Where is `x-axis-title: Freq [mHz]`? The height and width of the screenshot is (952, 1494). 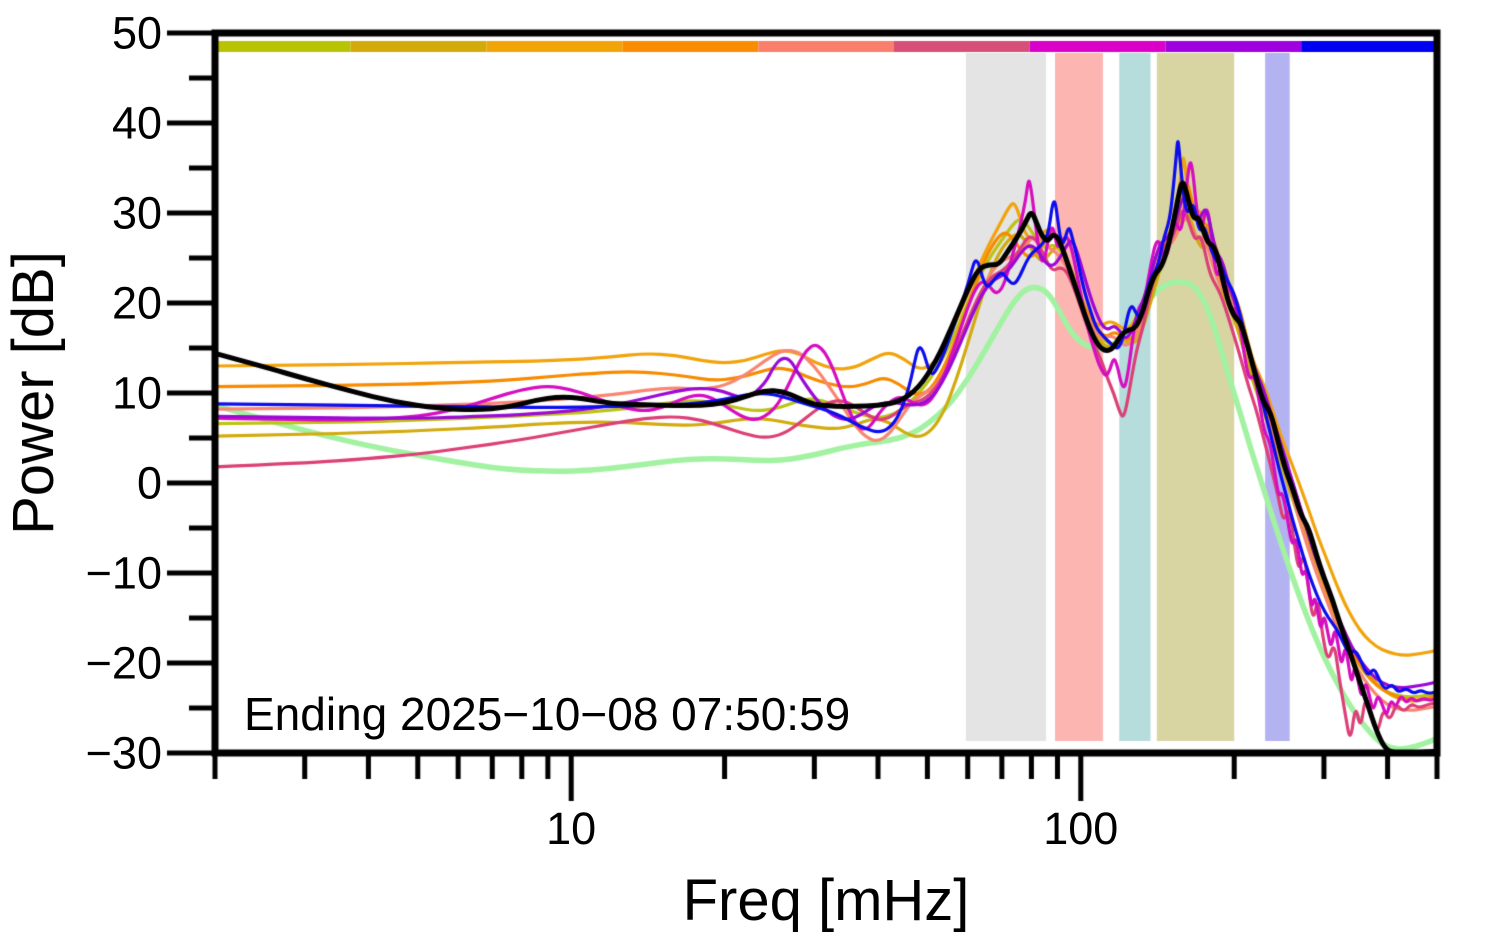
x-axis-title: Freq [mHz] is located at coordinates (826, 900).